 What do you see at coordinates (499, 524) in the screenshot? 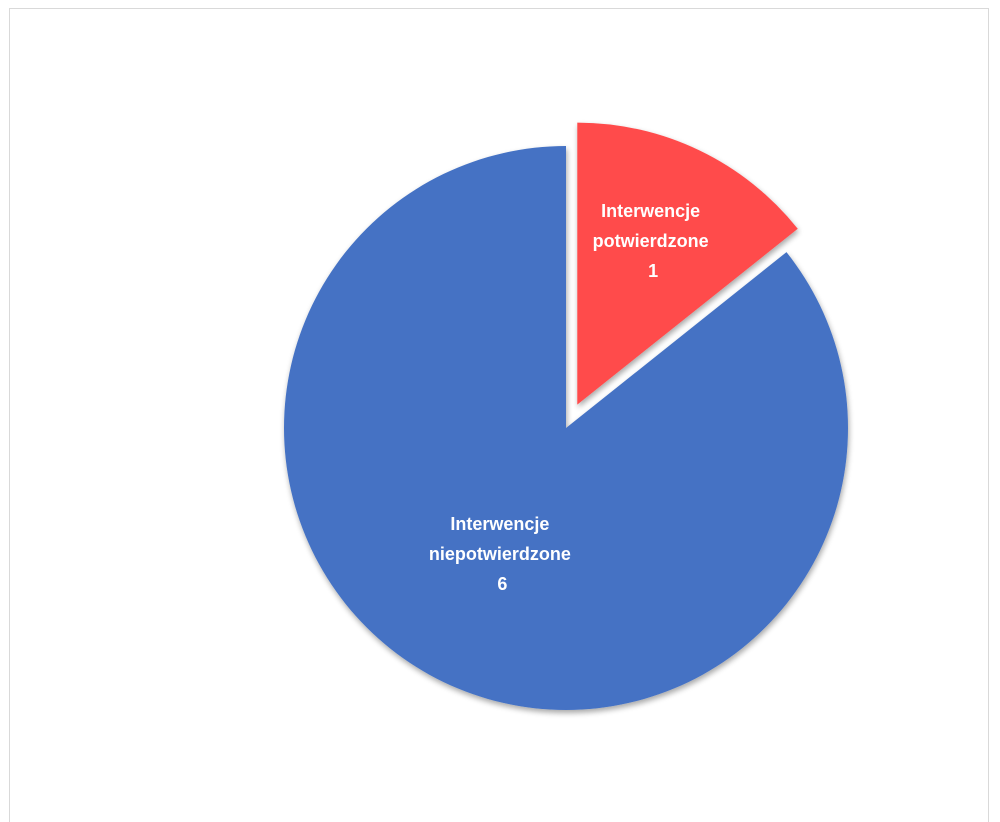
I see `slice-label-niepotwierdzone-line1: Interwencje` at bounding box center [499, 524].